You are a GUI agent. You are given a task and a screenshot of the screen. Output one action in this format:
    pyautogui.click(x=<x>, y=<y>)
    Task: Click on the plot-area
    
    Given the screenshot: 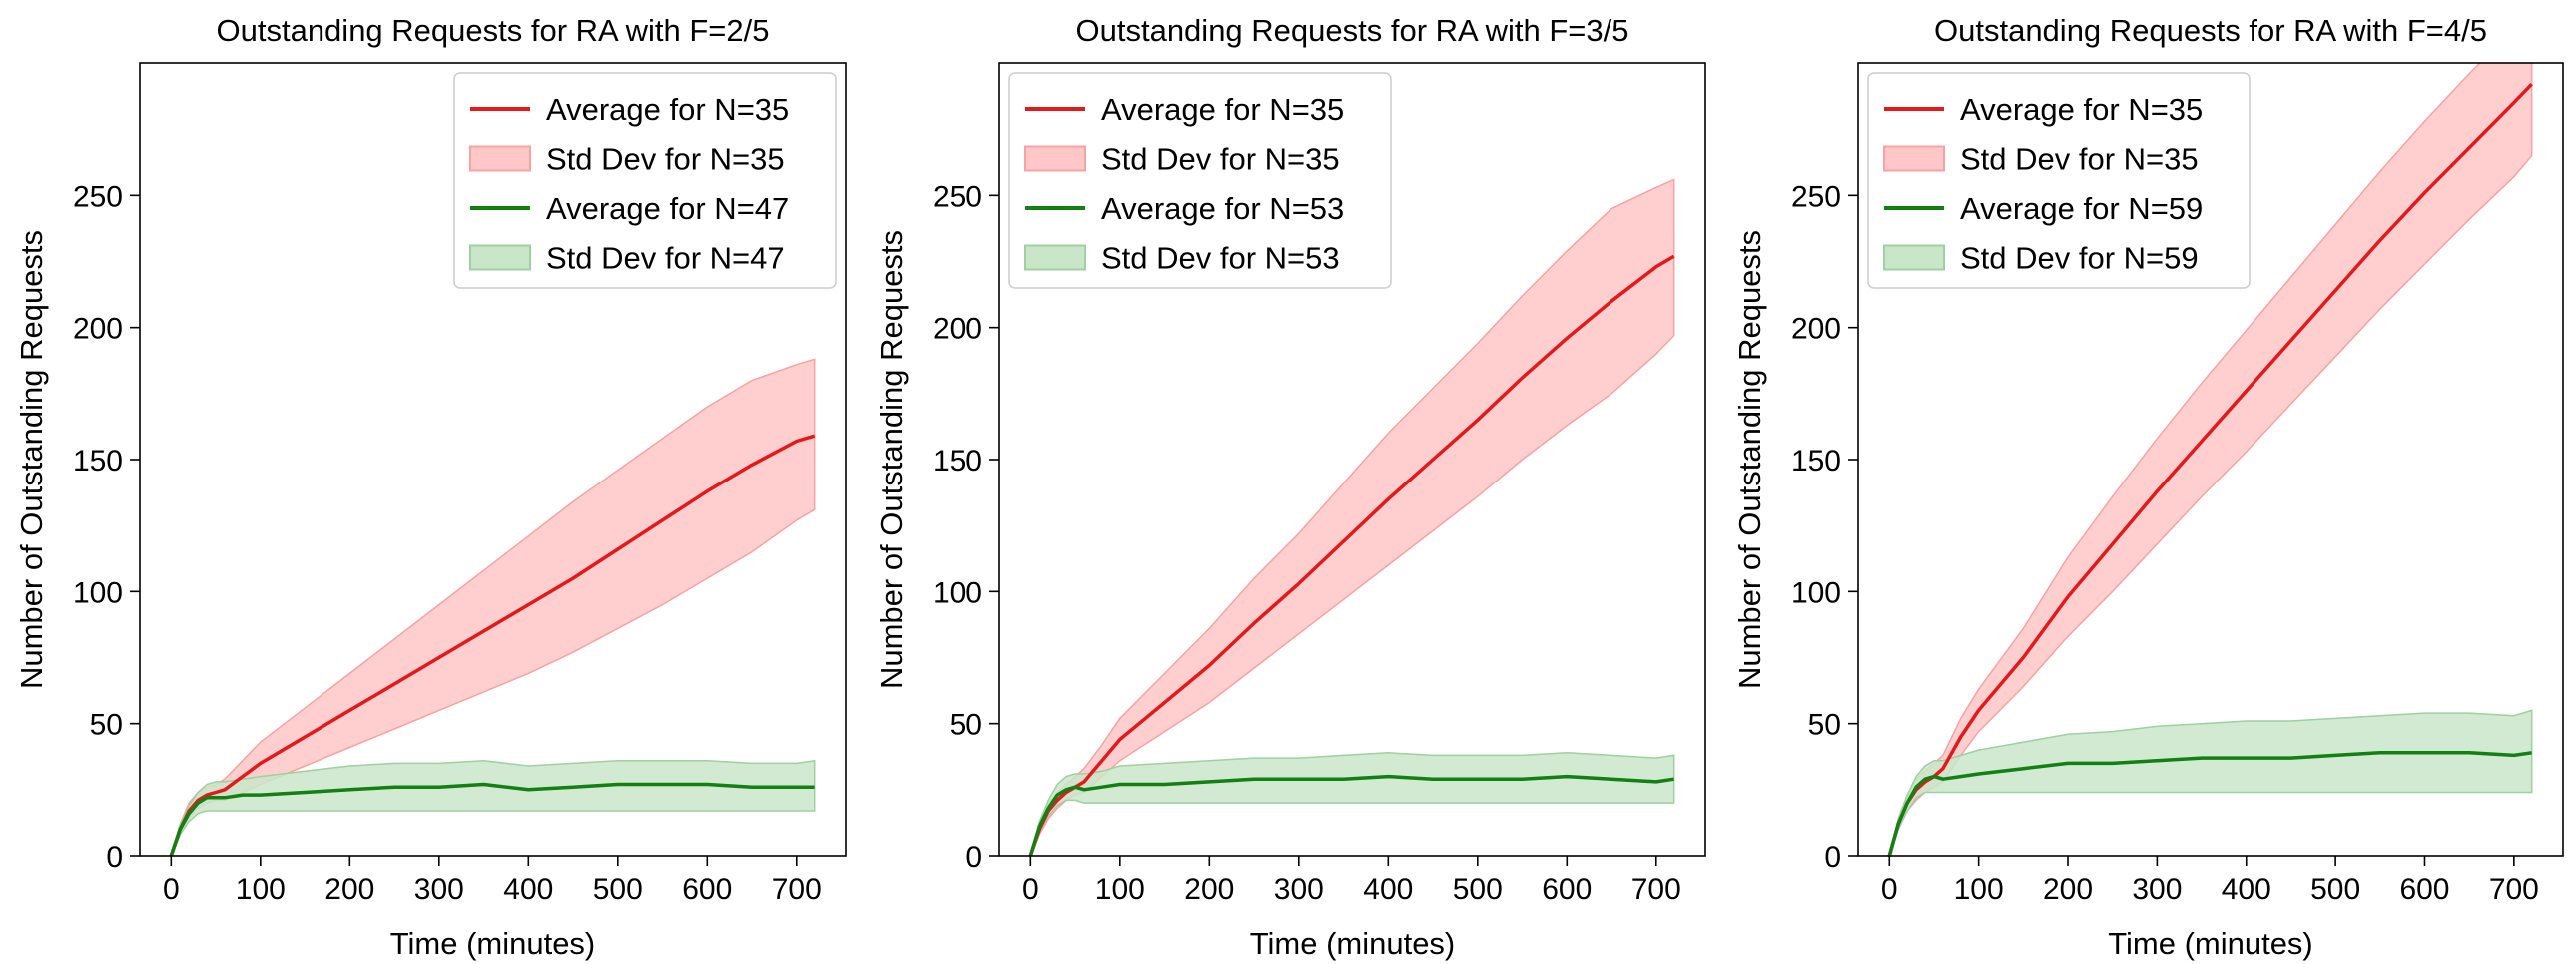 What is the action you would take?
    pyautogui.click(x=492, y=607)
    